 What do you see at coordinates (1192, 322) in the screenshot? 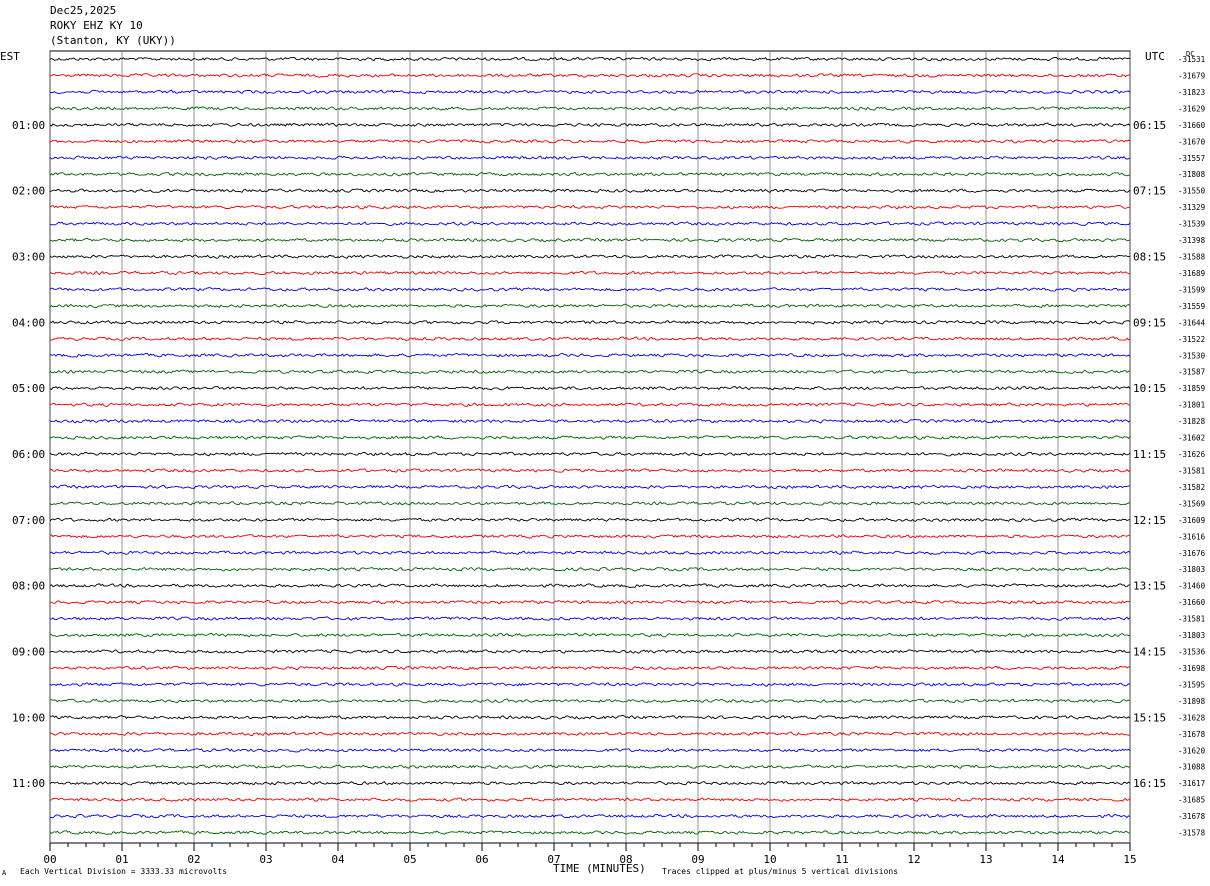
I see `dc-offset-label: -31644` at bounding box center [1192, 322].